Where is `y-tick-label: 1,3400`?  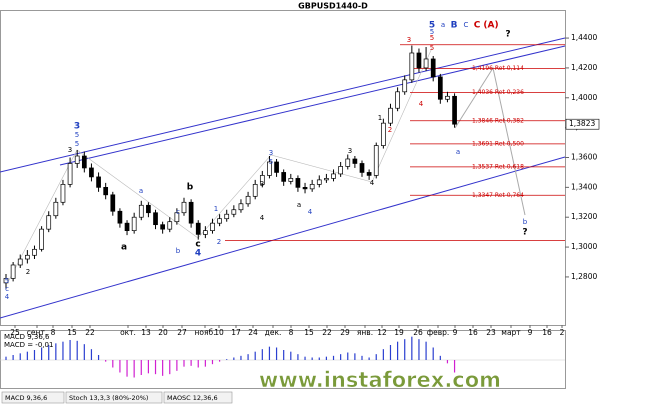 y-tick-label: 1,3400 is located at coordinates (584, 186).